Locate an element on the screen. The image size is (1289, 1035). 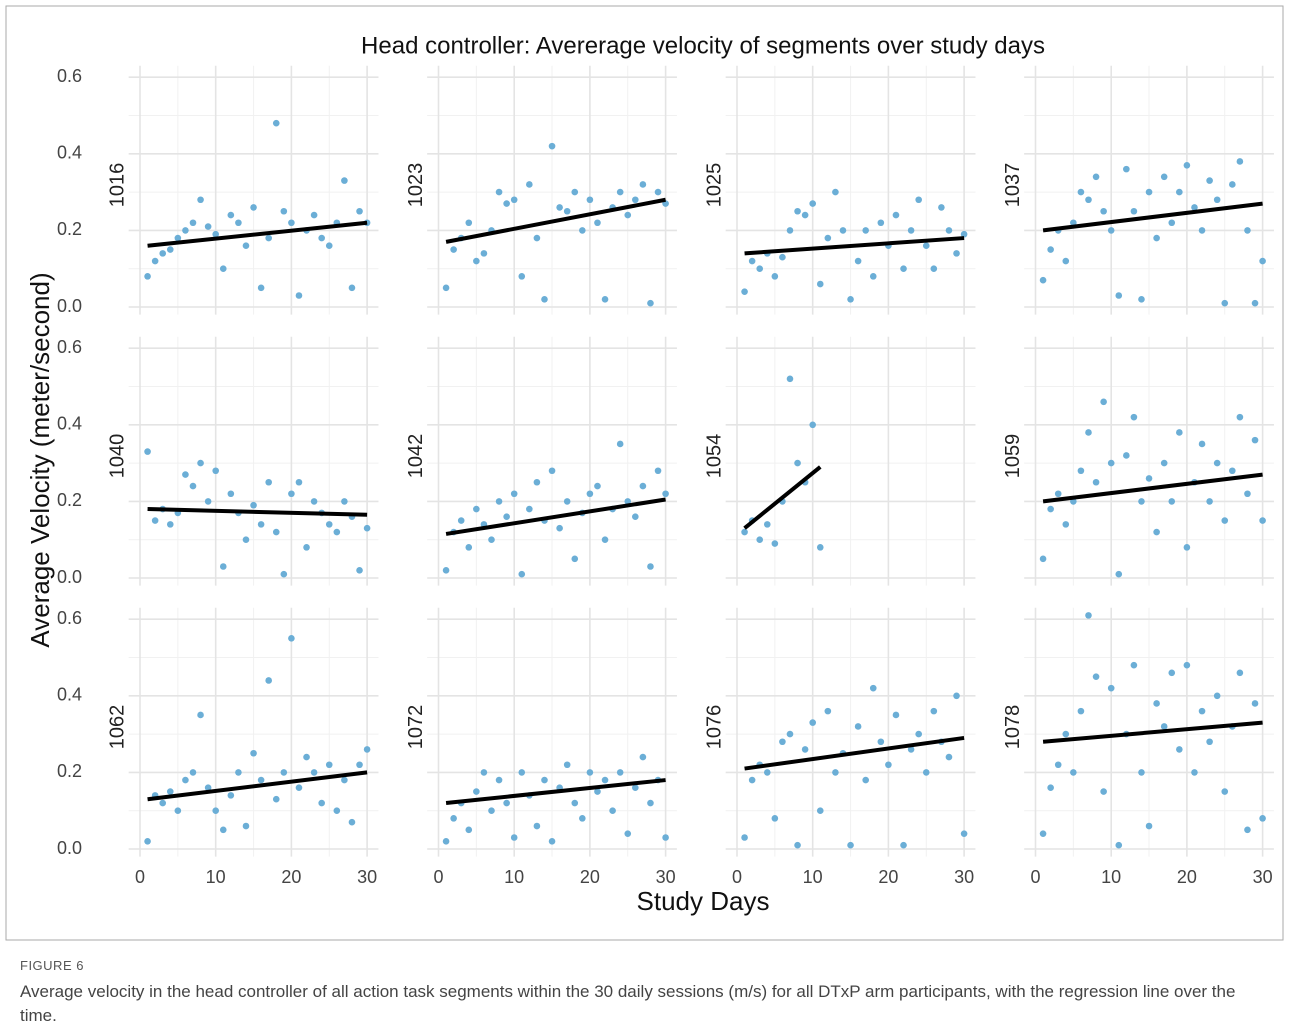
y-tick-label: 0.6 is located at coordinates (69, 76).